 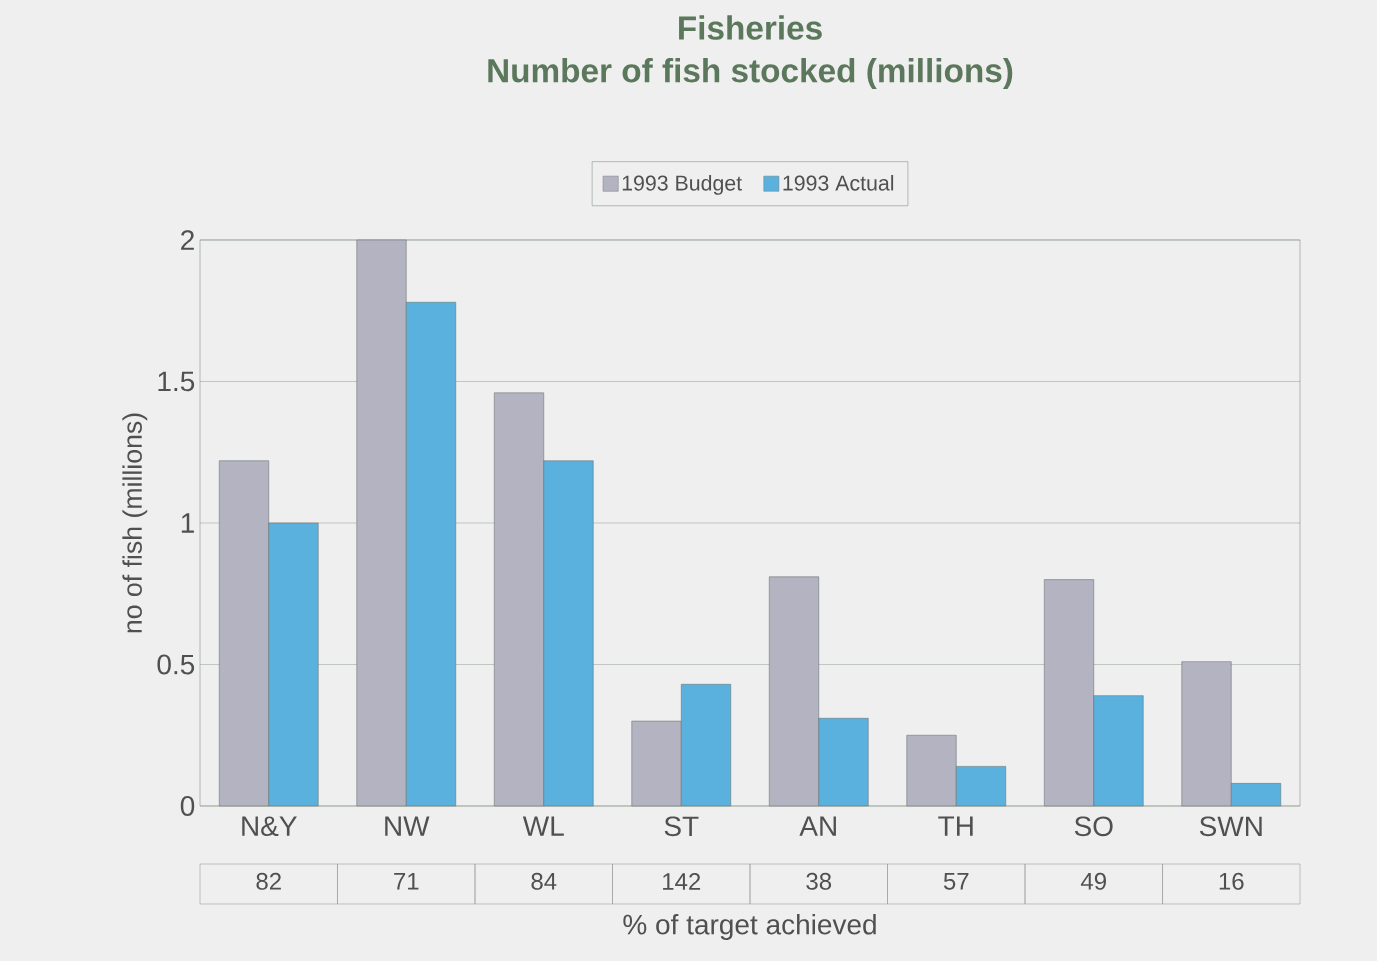 I want to click on y-tick-label: 1.5, so click(x=176, y=381).